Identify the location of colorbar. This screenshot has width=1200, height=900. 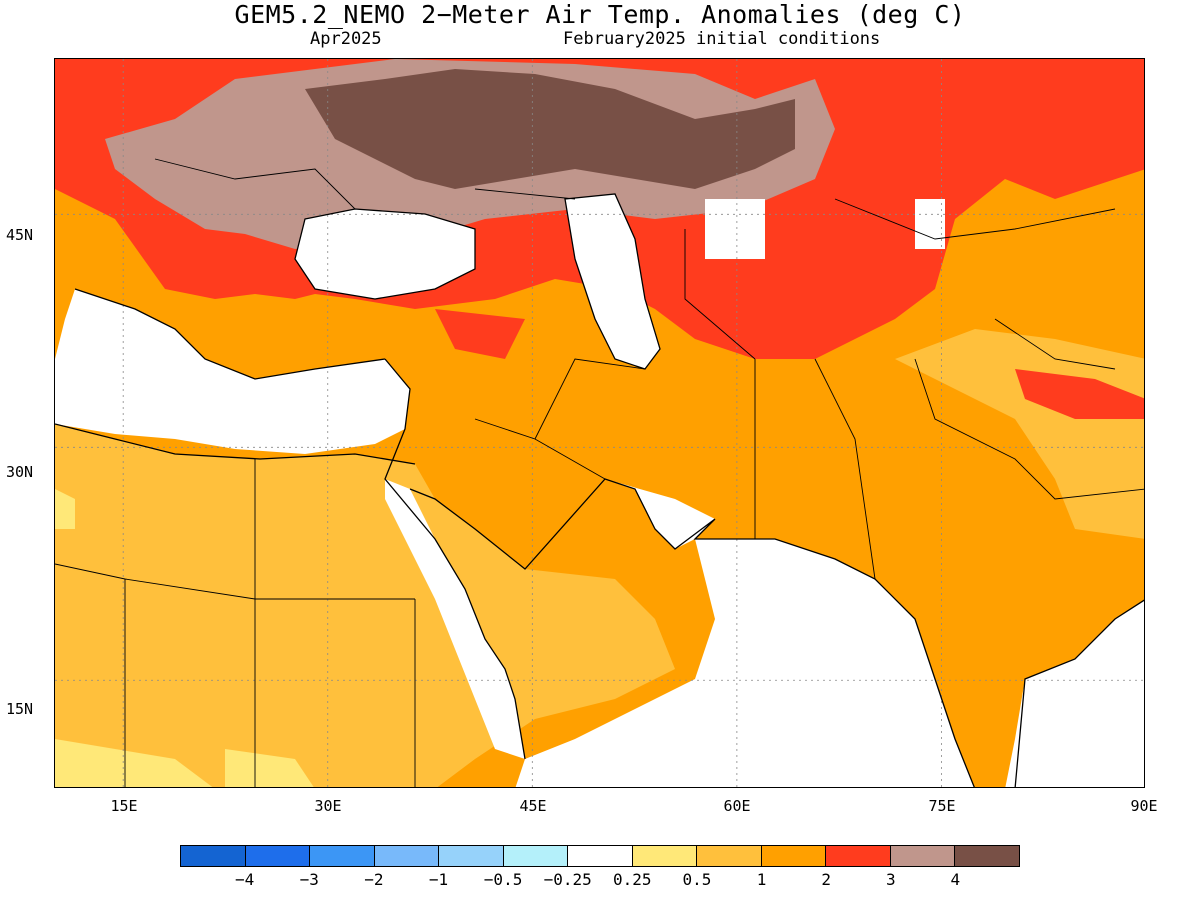
(600, 856).